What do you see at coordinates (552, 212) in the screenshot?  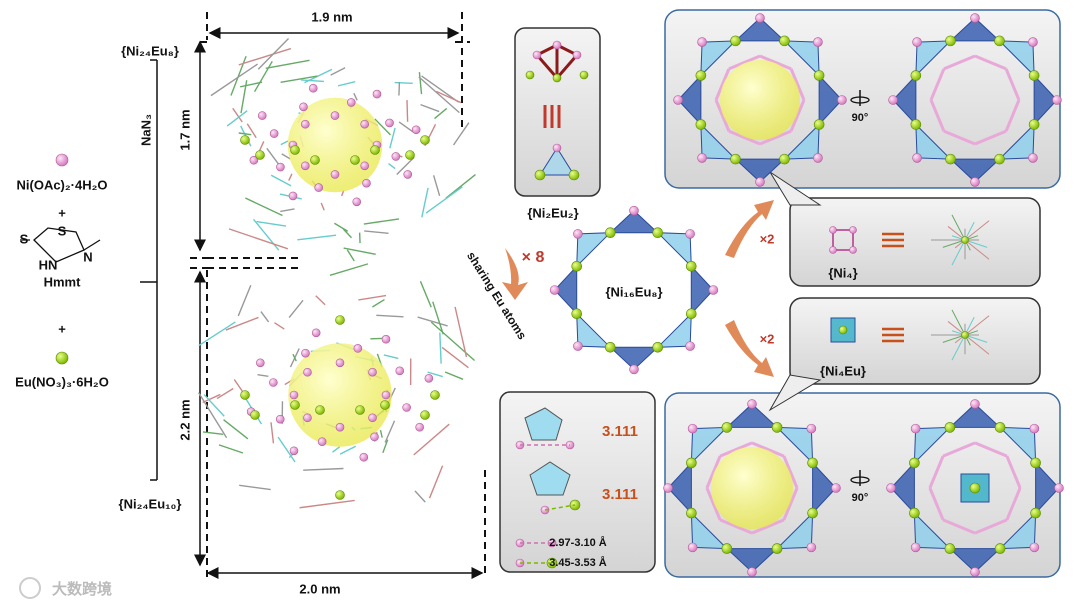 I see `unit-label: {Ni₂Eu₂}` at bounding box center [552, 212].